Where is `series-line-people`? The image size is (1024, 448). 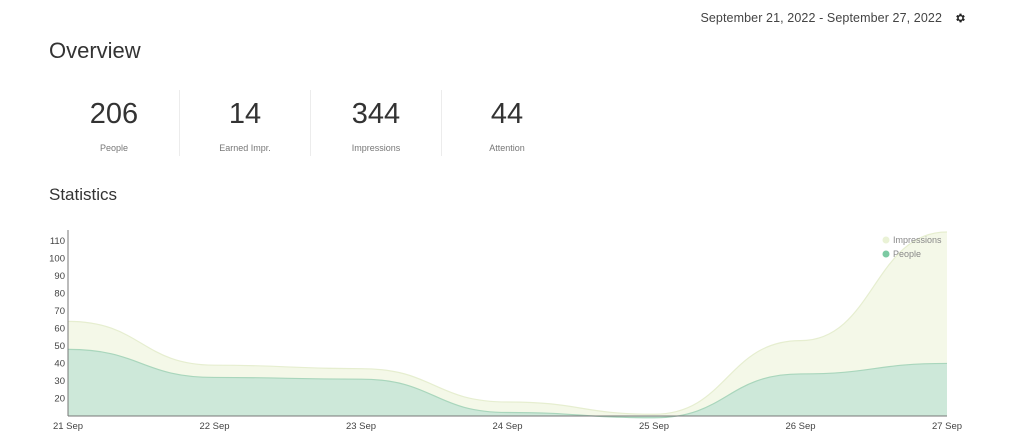
series-line-people is located at coordinates (507, 383).